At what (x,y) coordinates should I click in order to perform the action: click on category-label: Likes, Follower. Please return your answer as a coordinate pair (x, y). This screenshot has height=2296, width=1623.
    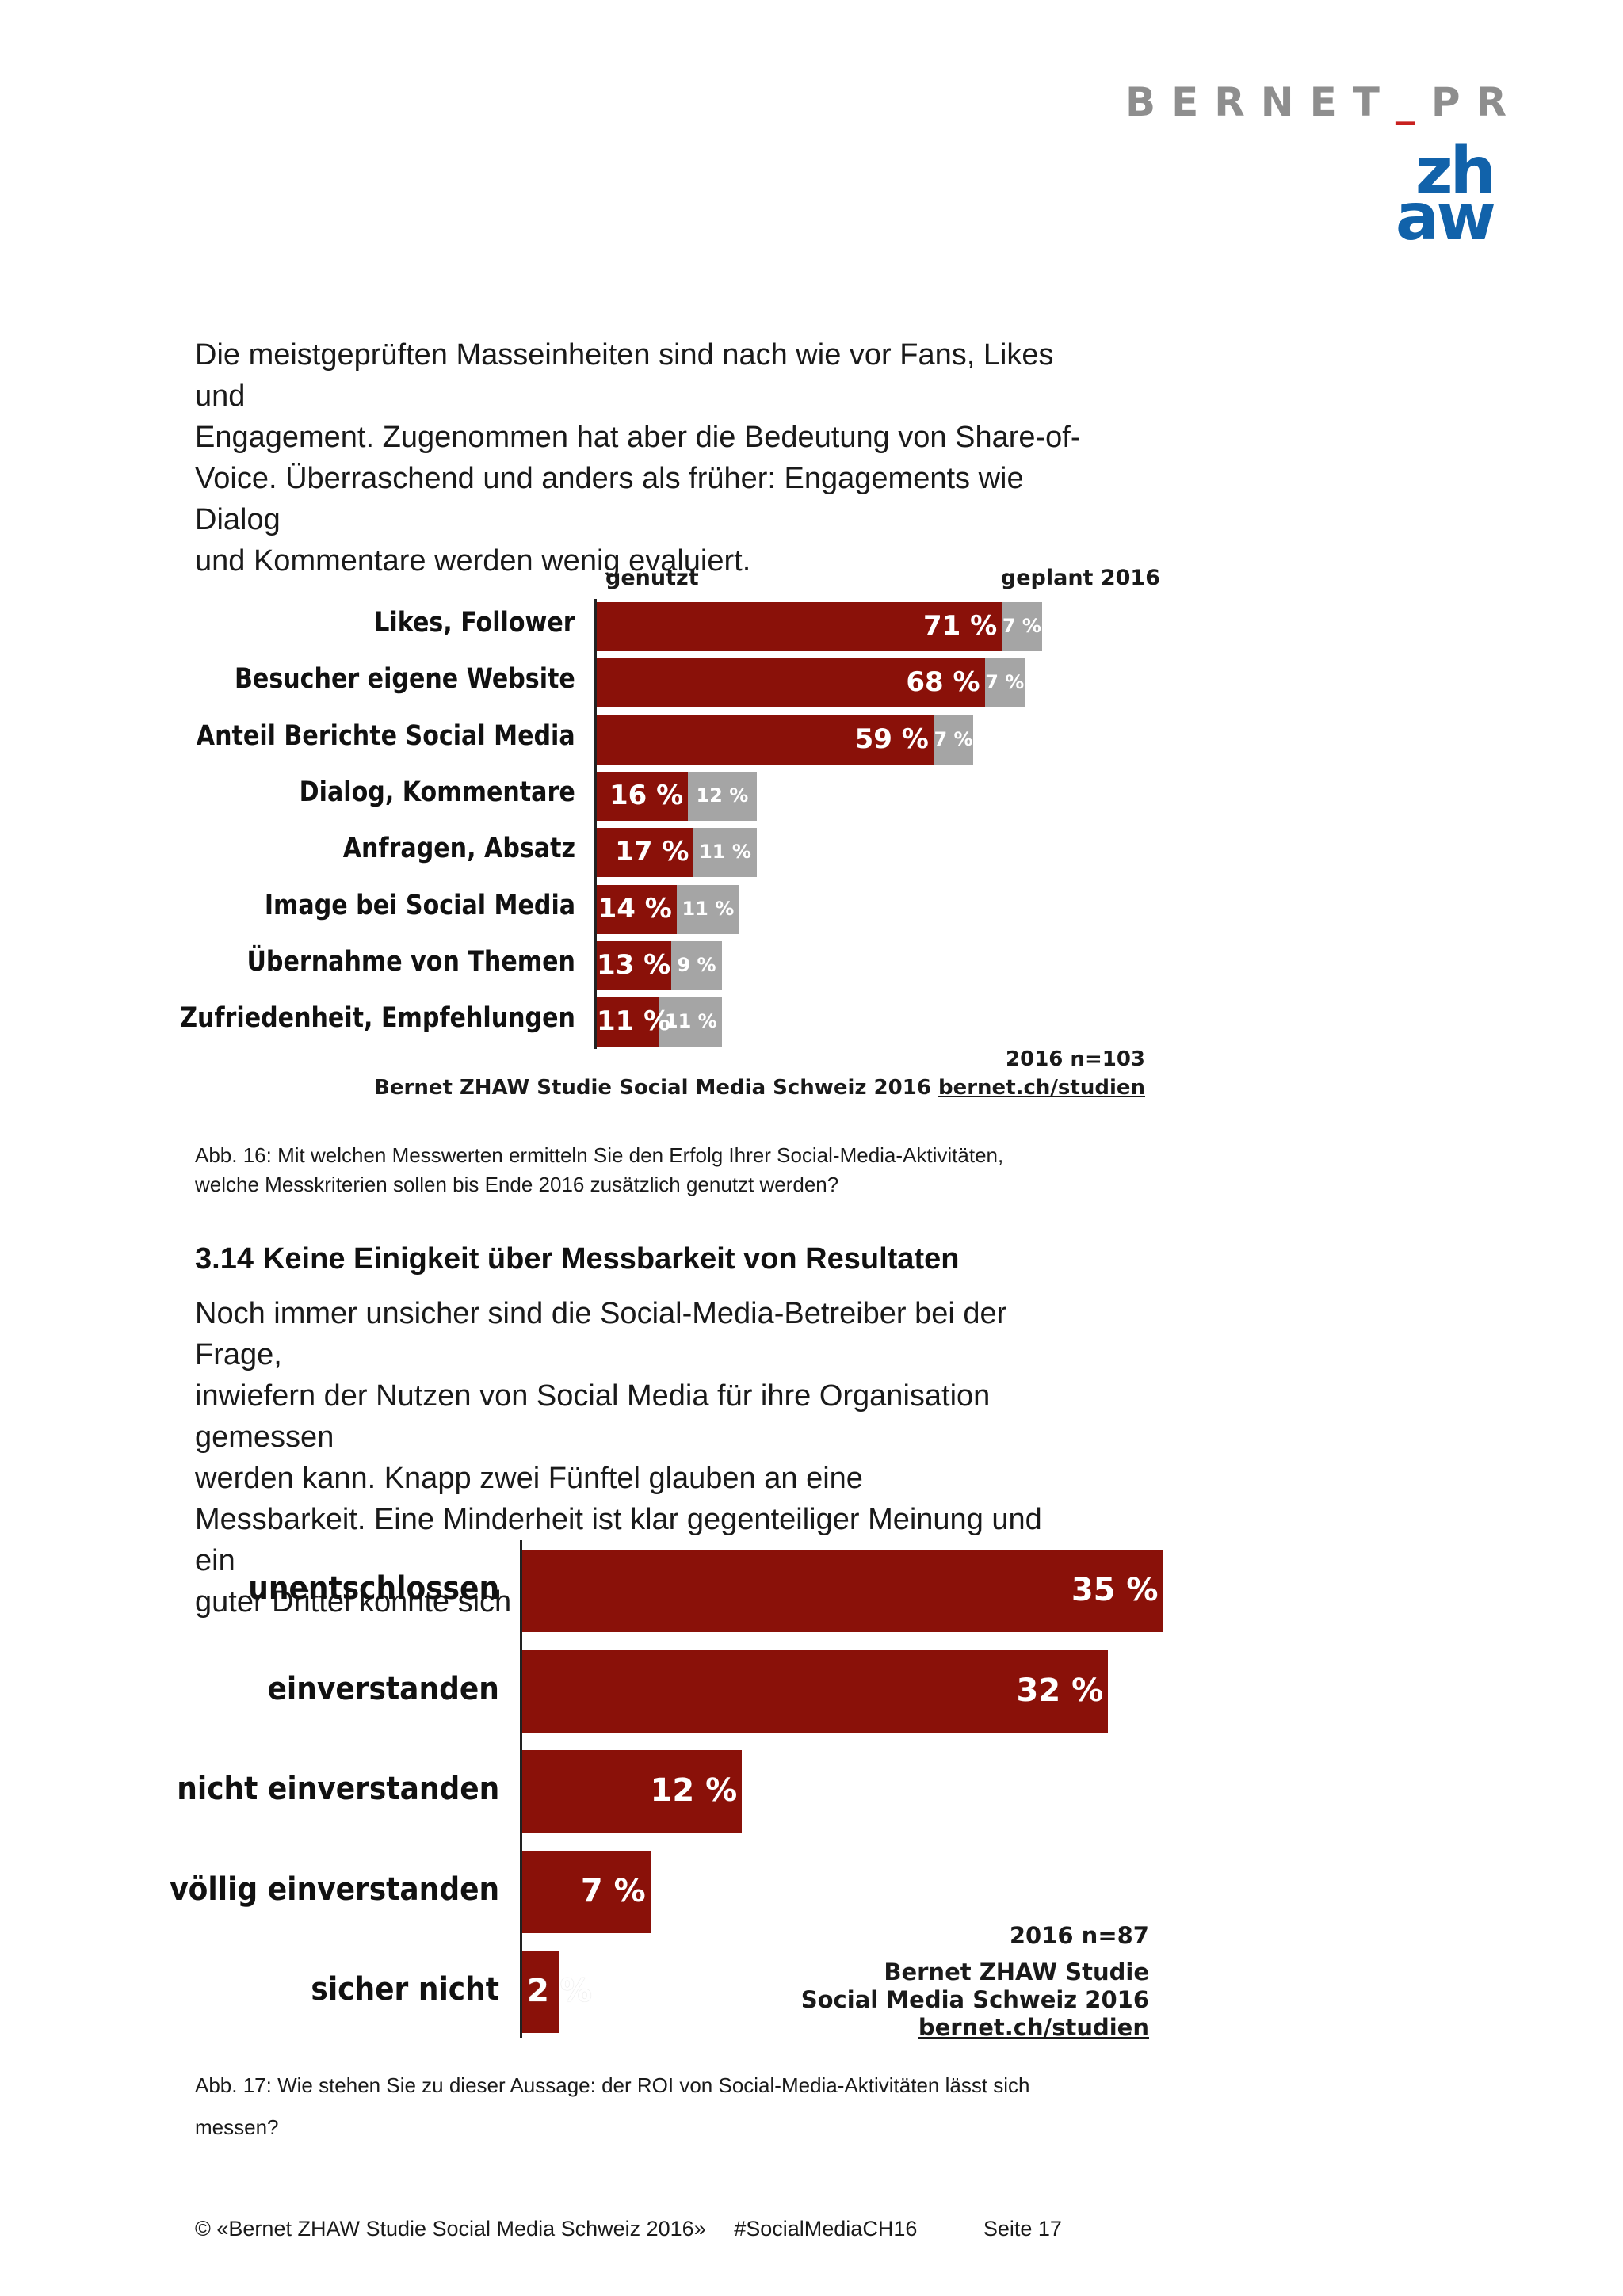
    Looking at the image, I should click on (474, 623).